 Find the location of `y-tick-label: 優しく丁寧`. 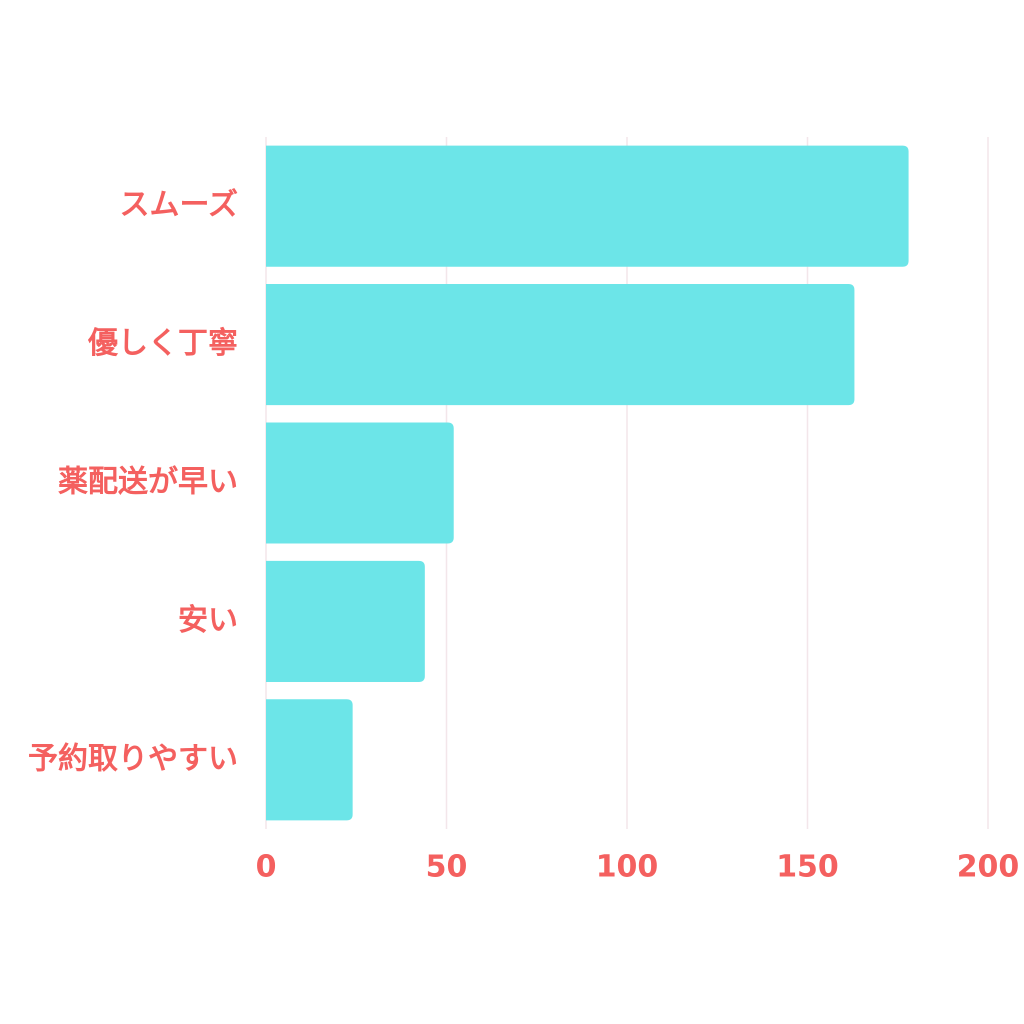

y-tick-label: 優しく丁寧 is located at coordinates (162, 343).